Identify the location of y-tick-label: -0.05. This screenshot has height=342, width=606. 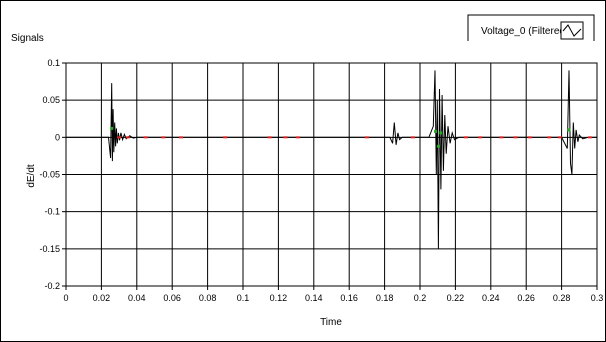
(49, 175).